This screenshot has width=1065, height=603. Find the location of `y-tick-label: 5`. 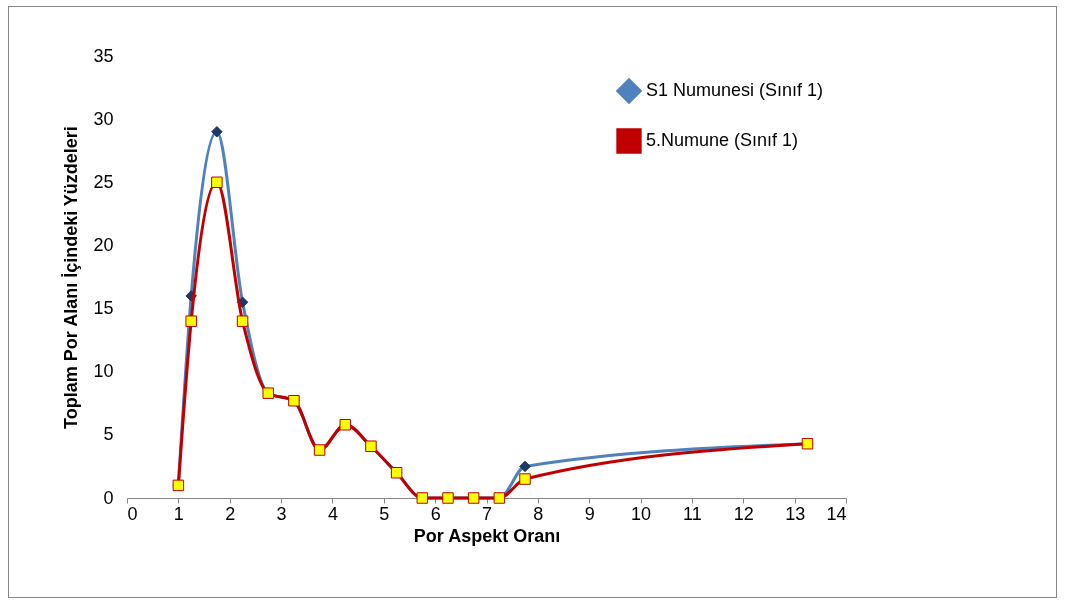

y-tick-label: 5 is located at coordinates (108, 434).